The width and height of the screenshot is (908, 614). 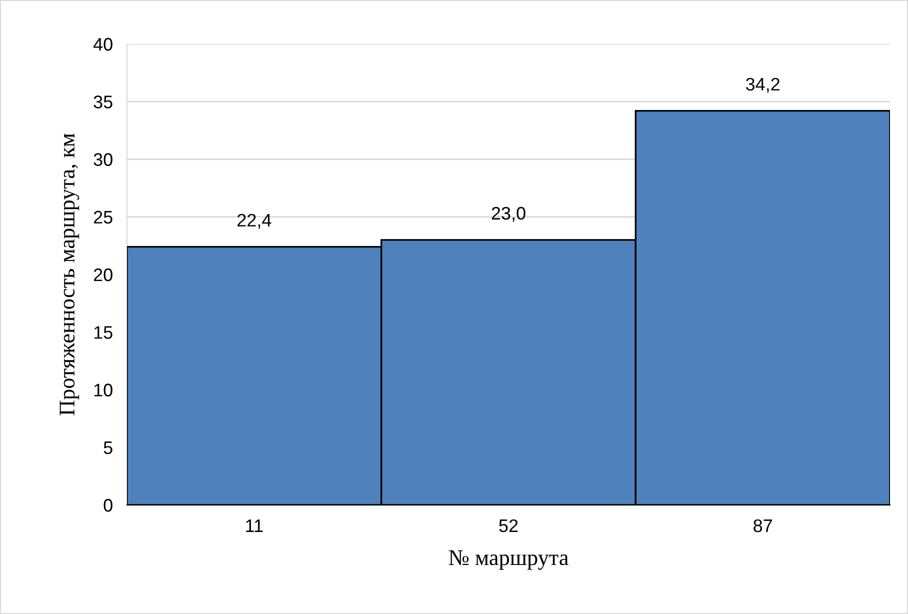 What do you see at coordinates (103, 275) in the screenshot?
I see `y-tick-label: 20` at bounding box center [103, 275].